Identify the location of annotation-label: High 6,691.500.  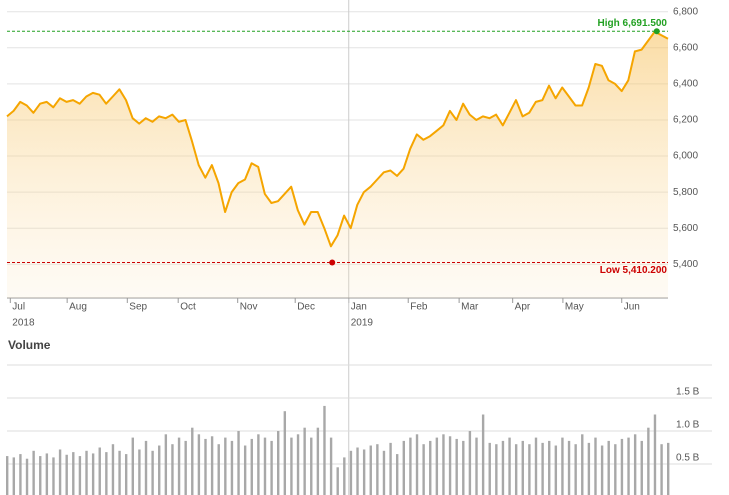
(633, 23).